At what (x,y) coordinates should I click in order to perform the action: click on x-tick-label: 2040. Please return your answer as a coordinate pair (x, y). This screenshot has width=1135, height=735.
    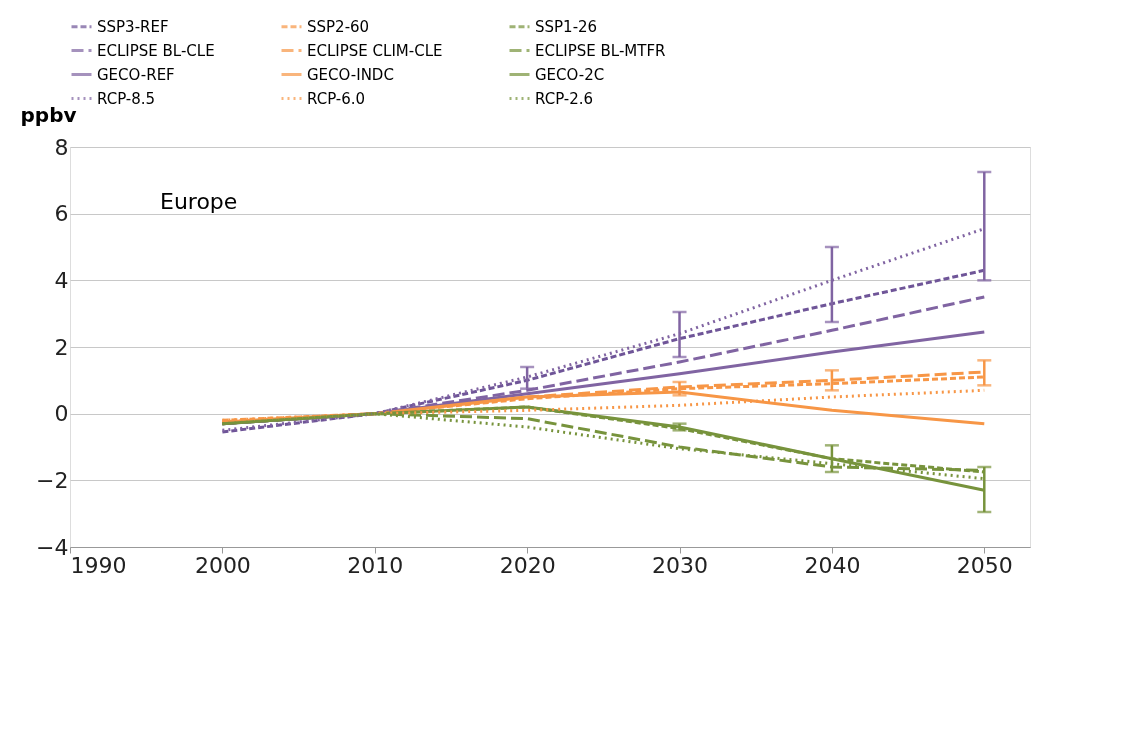
    Looking at the image, I should click on (832, 565).